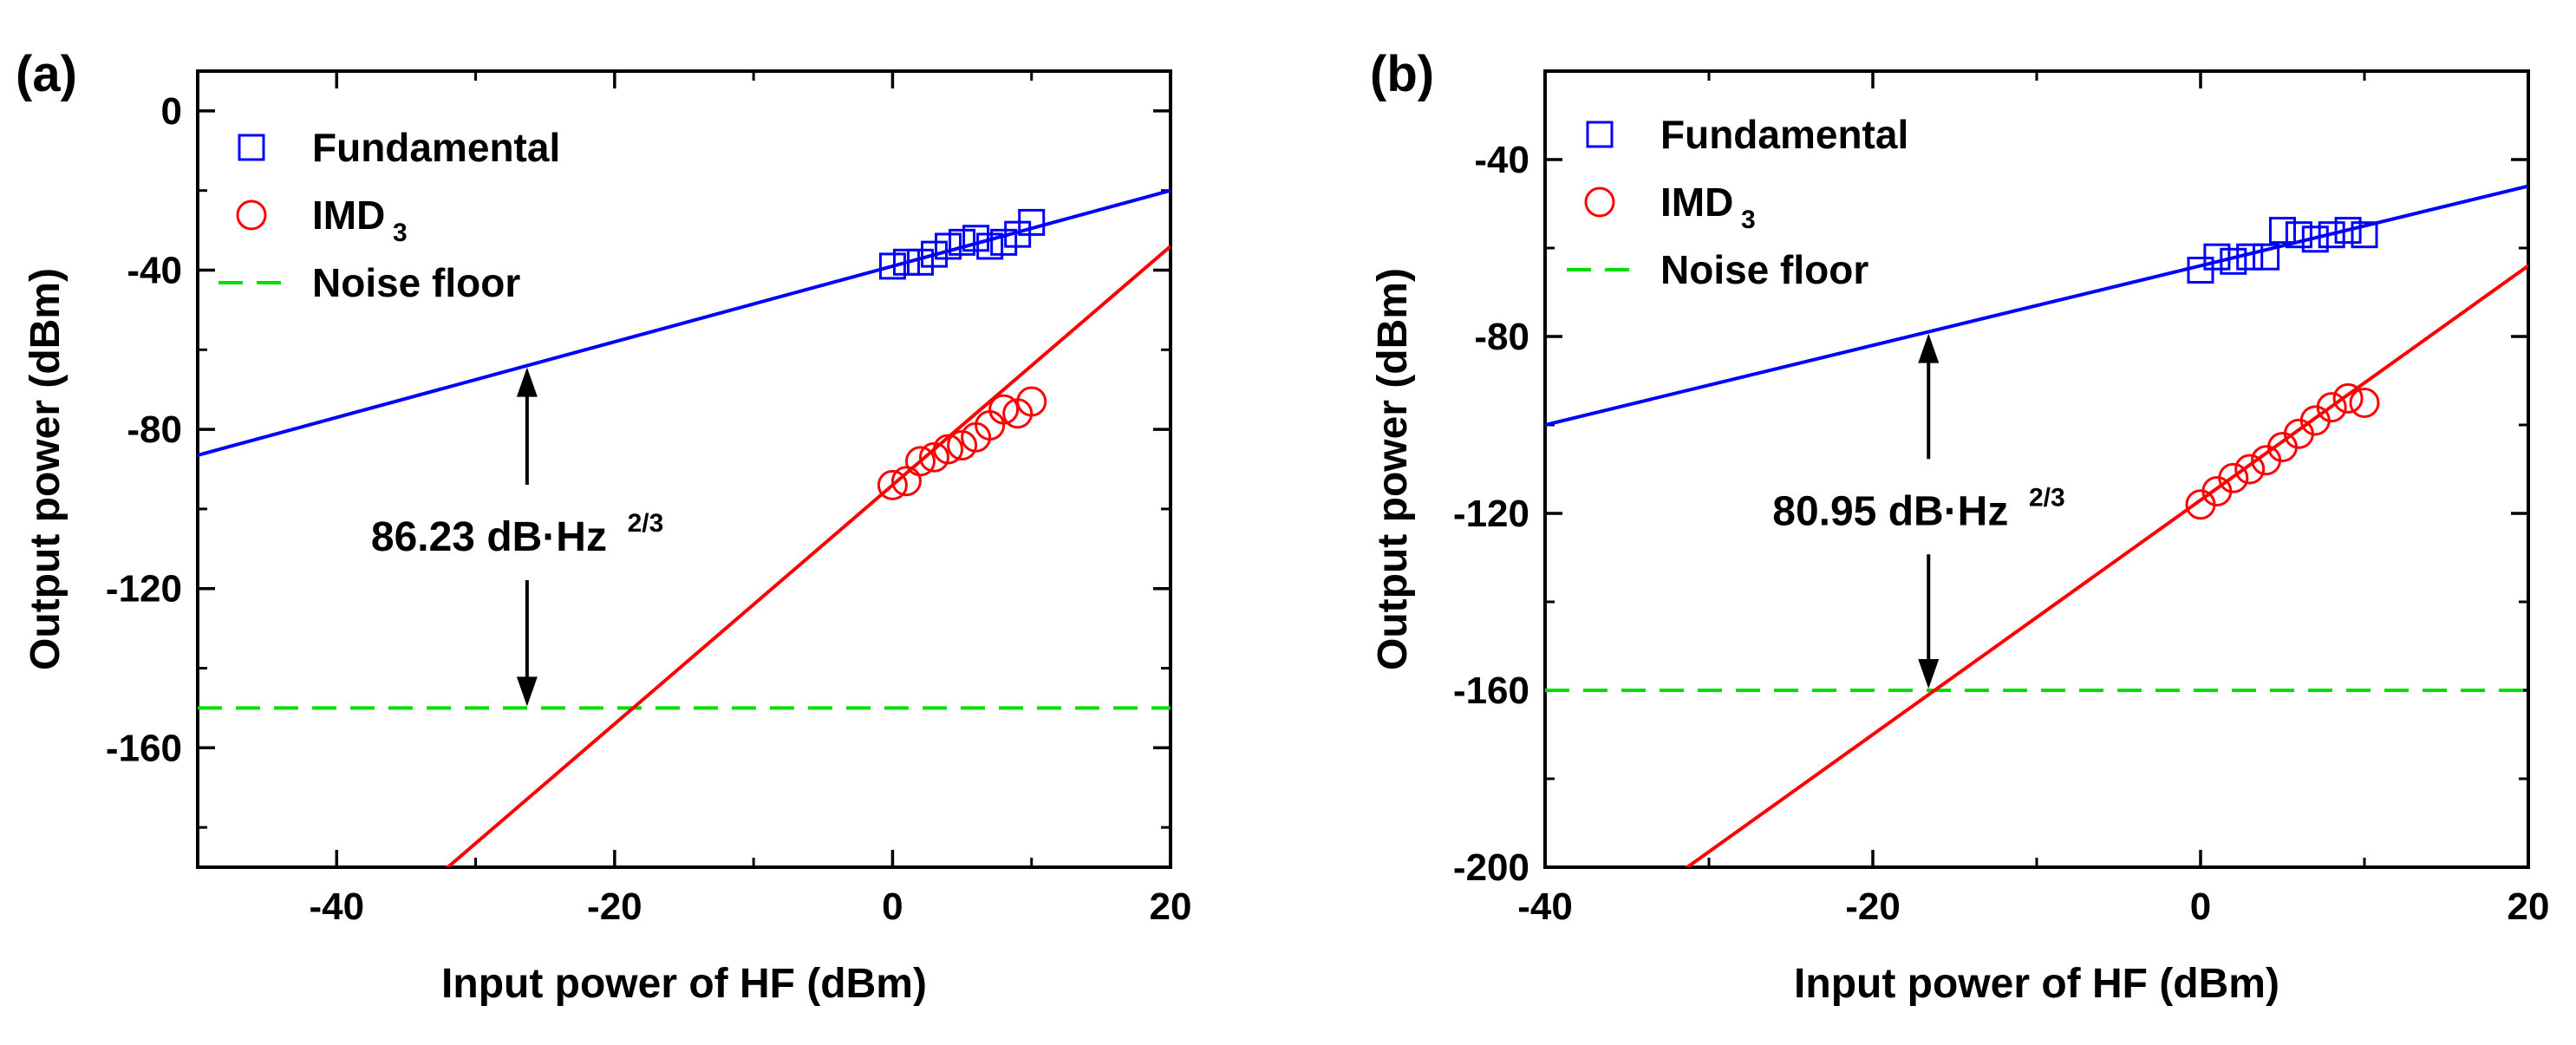 This screenshot has height=1045, width=2576. I want to click on y-tick-label: 0, so click(171, 111).